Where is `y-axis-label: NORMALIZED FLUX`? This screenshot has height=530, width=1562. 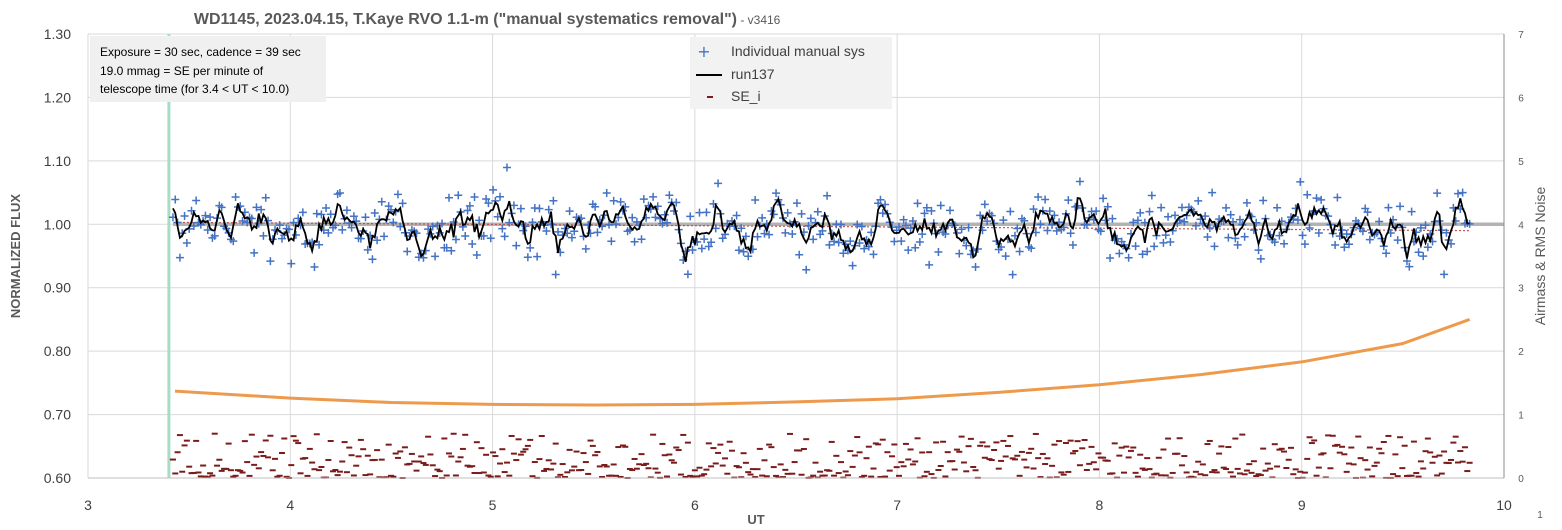
y-axis-label: NORMALIZED FLUX is located at coordinates (15, 256).